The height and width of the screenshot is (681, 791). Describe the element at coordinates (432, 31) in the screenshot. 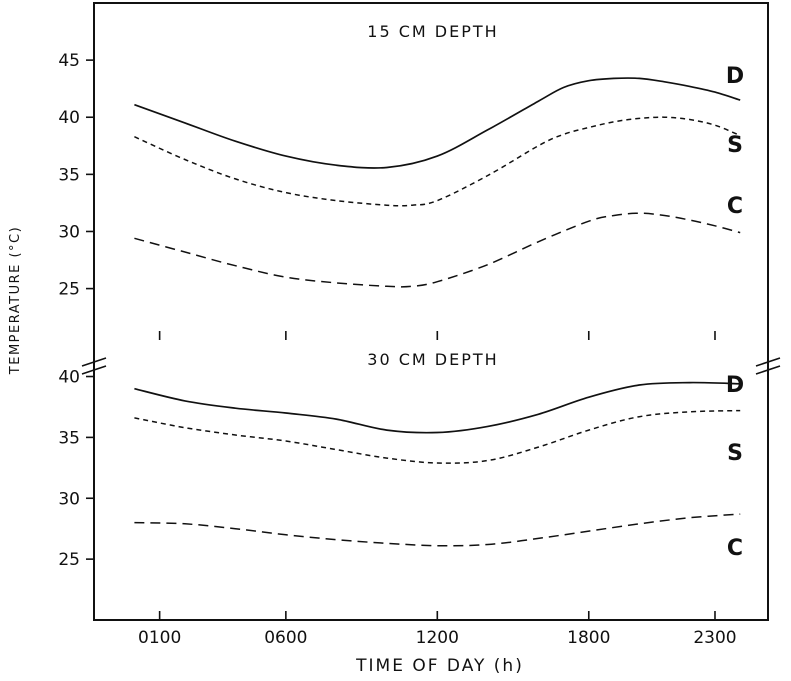

I see `panel-title-15cm: 15 CM DEPTH` at that location.